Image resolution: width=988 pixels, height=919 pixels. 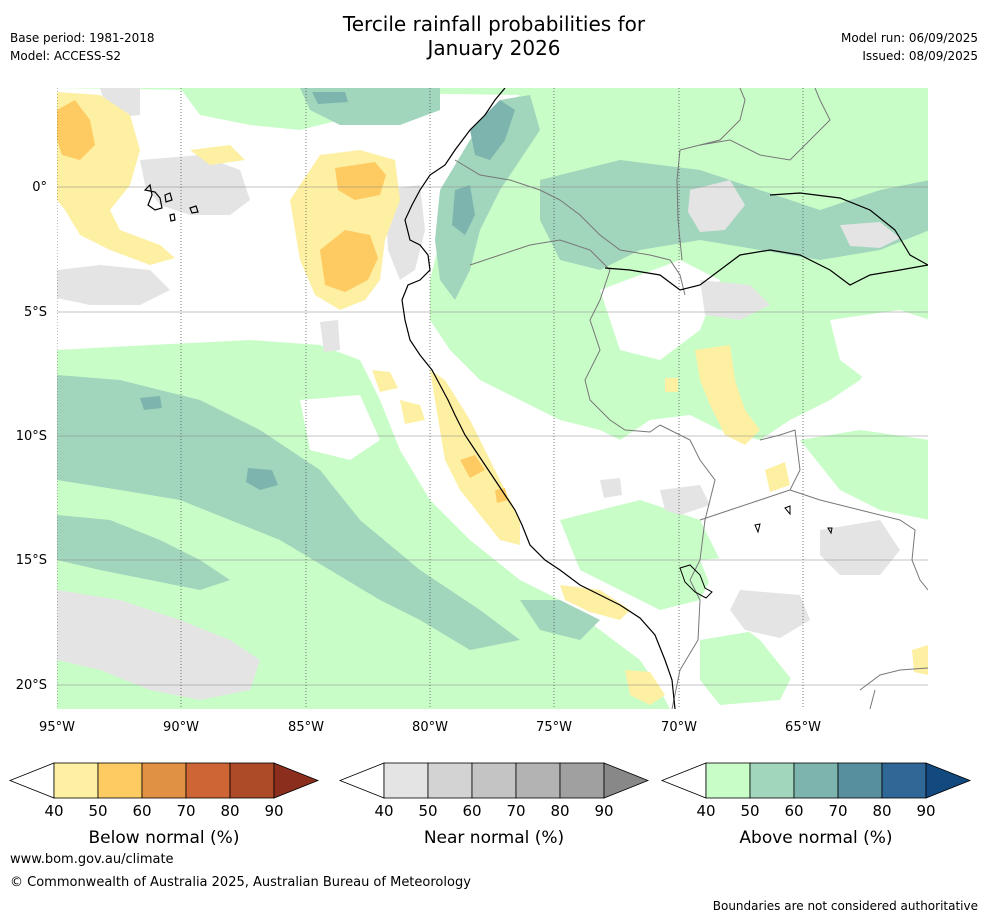 I want to click on colorbar-below: 40 50 60 70 80 90 Below normal (%), so click(x=164, y=805).